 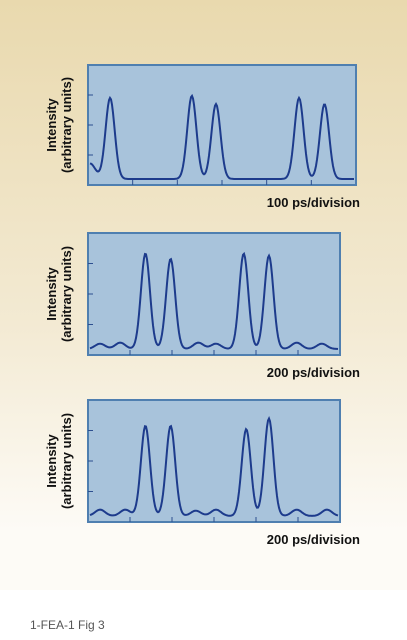 I want to click on caption: 1-FEA-1 Fig 3, so click(x=67, y=625).